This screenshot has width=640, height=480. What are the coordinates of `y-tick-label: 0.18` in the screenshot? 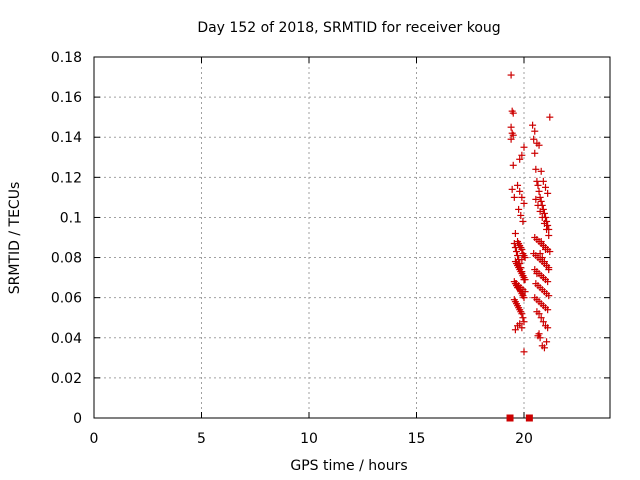 It's located at (66, 58).